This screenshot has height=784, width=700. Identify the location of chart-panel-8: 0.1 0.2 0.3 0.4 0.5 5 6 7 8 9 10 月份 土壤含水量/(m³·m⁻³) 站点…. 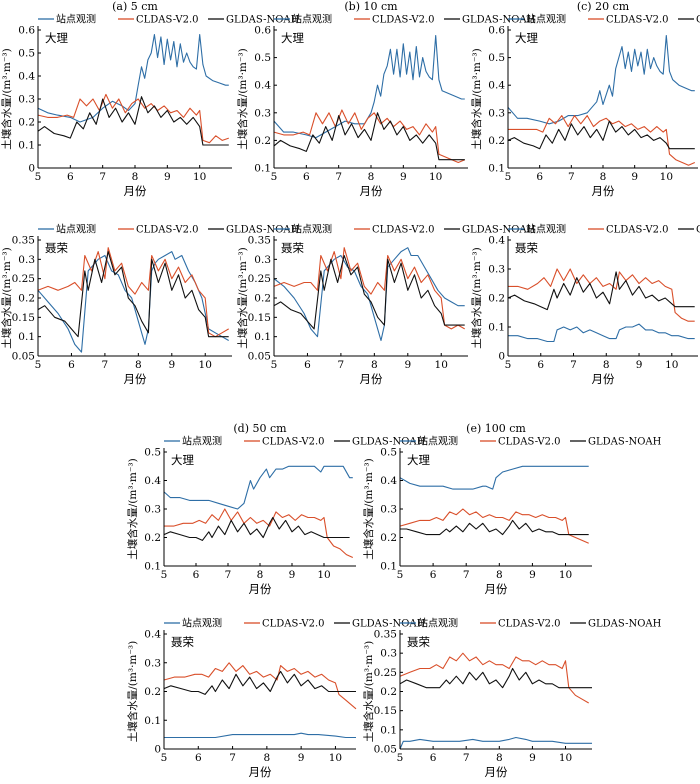
(512, 509).